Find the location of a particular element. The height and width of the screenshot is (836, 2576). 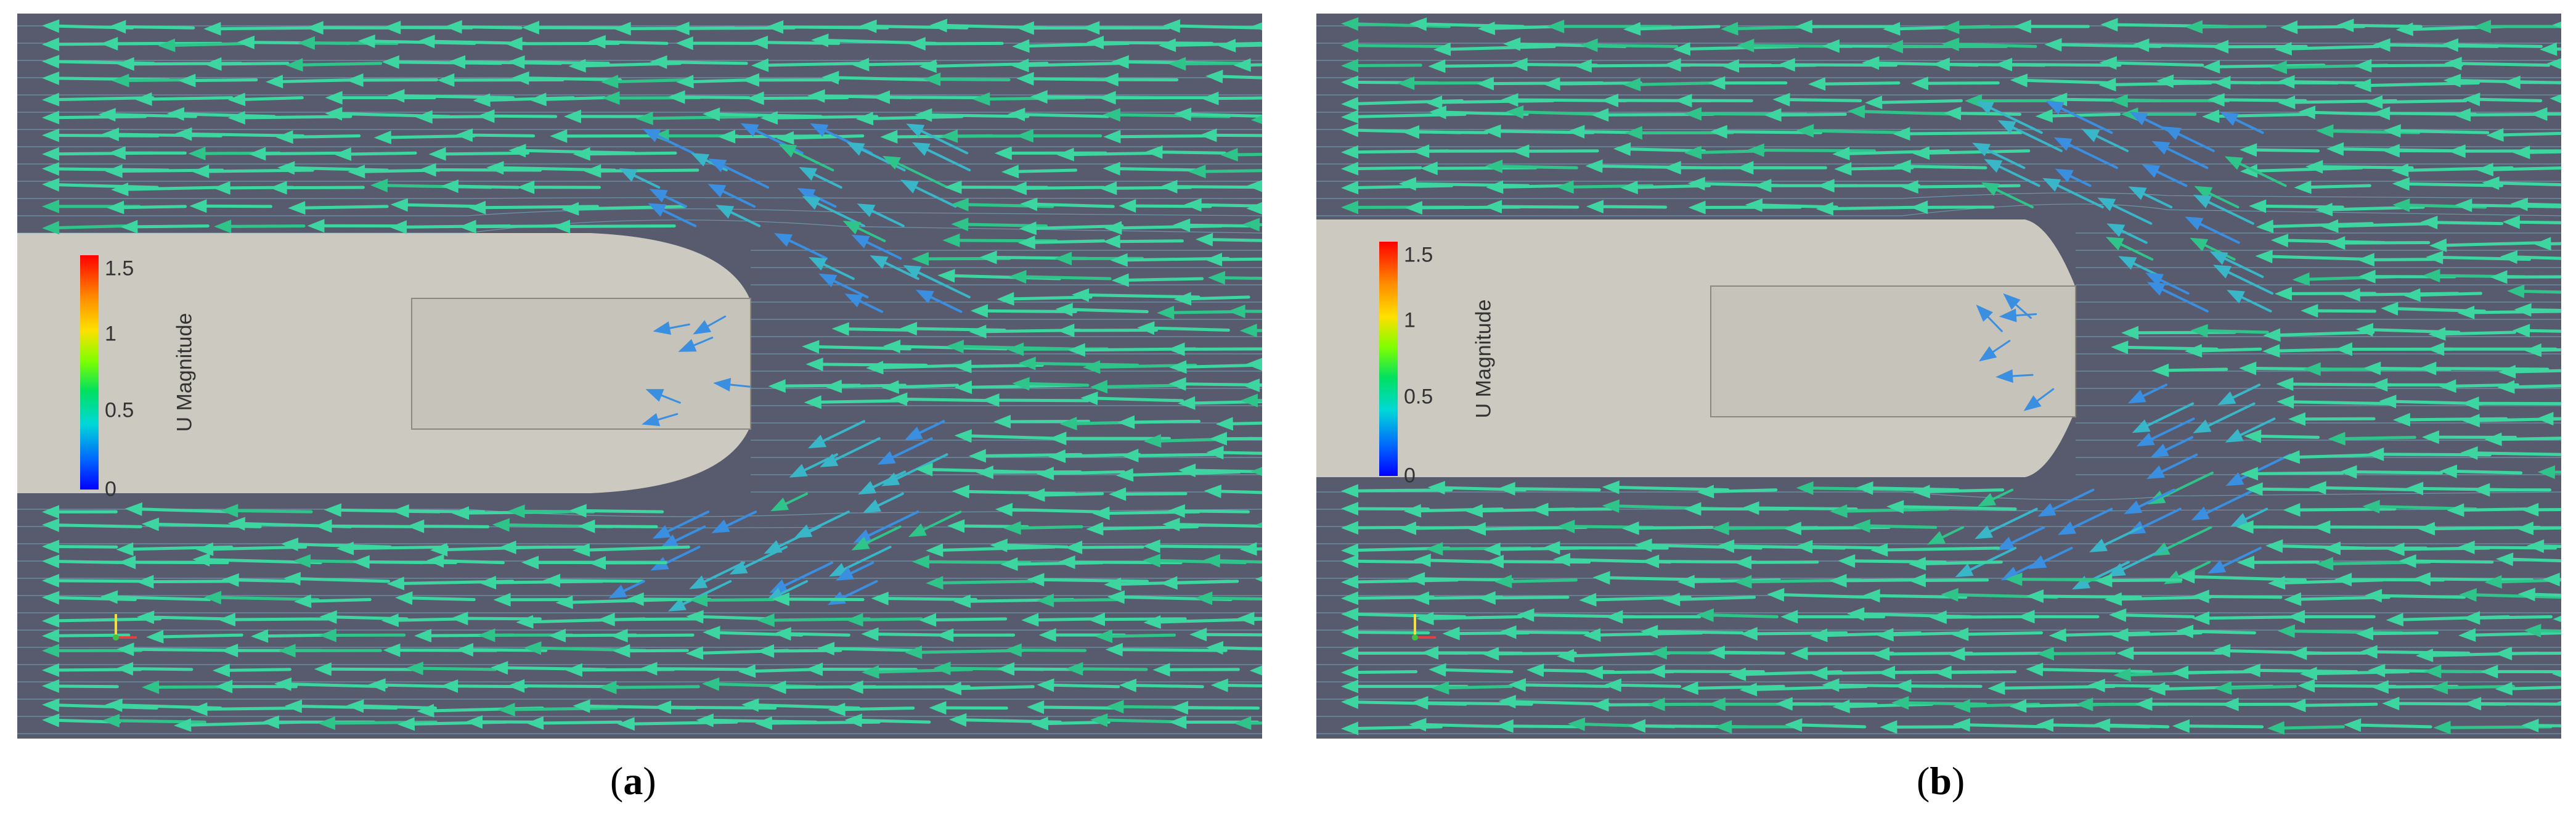

colorbar-a is located at coordinates (89, 372).